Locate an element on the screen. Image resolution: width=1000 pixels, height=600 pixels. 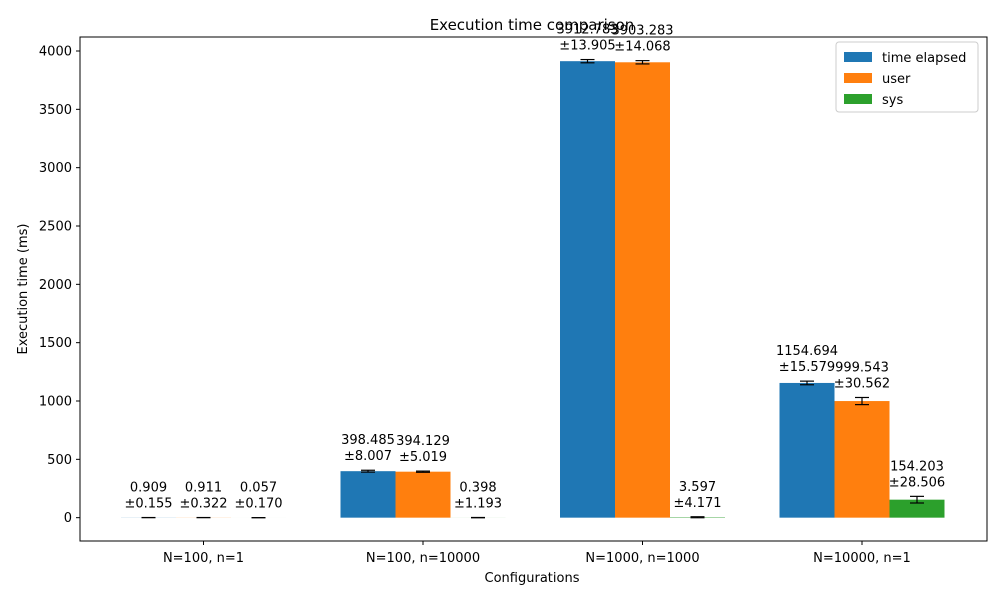
y-axis-title: Execution time (ms) is located at coordinates (23, 288).